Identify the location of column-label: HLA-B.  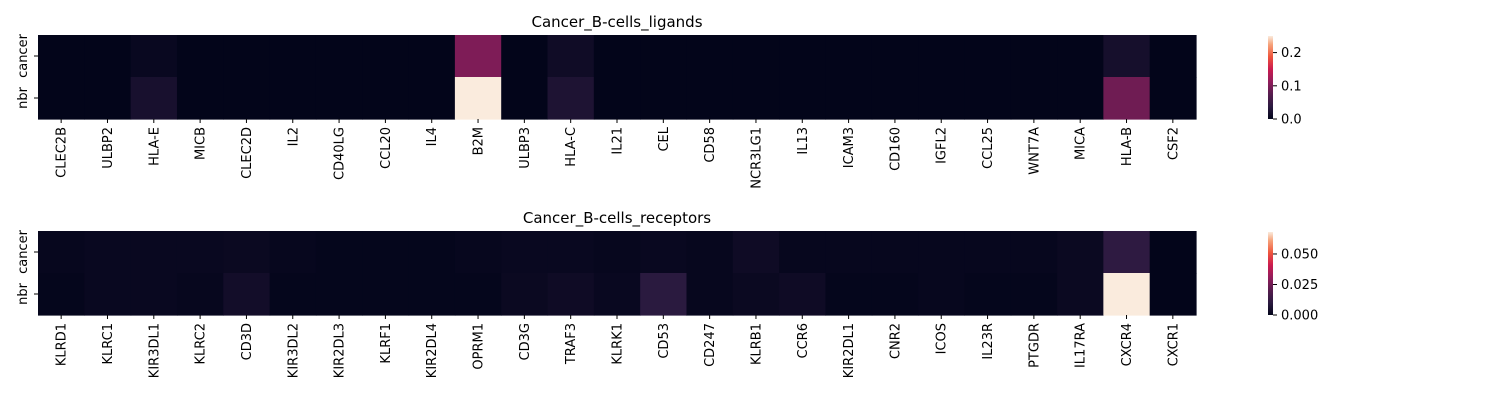
(1127, 146).